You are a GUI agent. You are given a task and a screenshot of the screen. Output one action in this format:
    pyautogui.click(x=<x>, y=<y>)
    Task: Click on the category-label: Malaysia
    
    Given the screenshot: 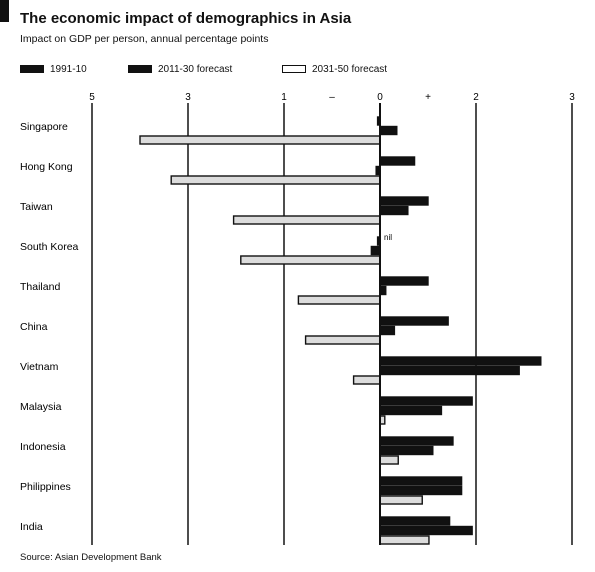 What is the action you would take?
    pyautogui.click(x=41, y=407)
    